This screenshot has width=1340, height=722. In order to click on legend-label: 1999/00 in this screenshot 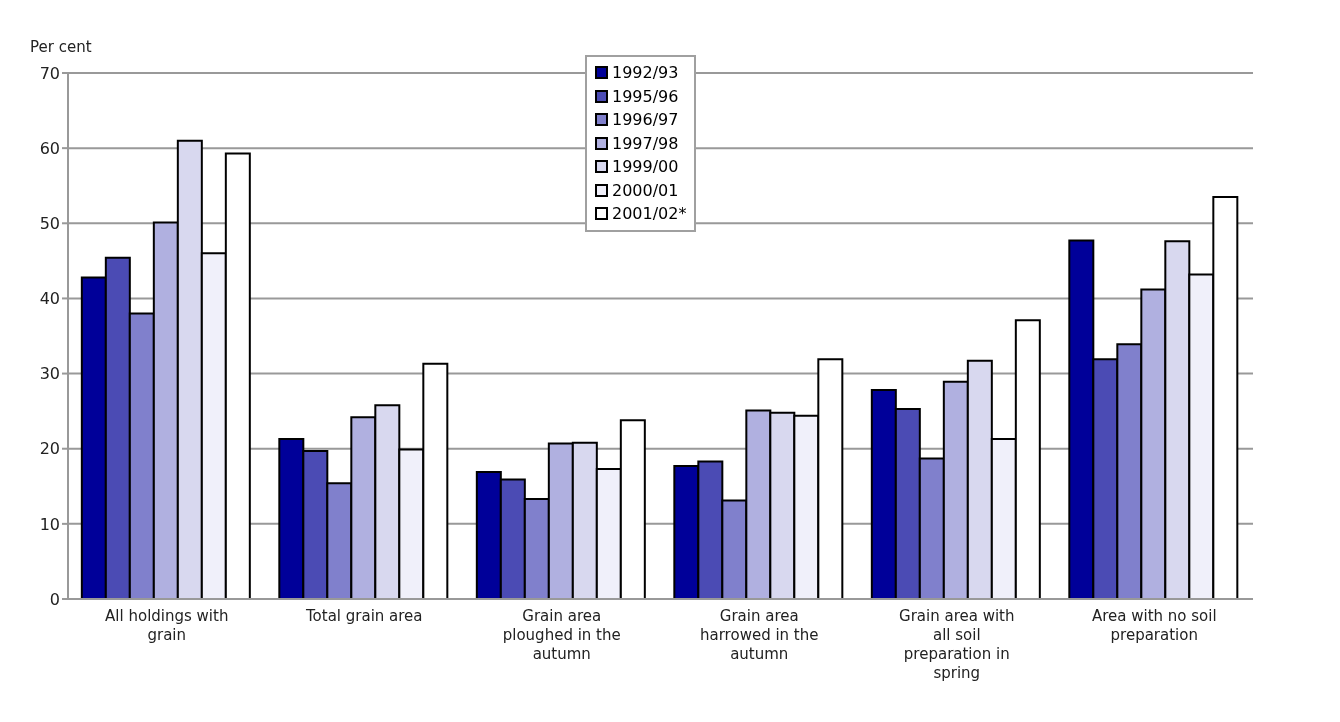, I will do `click(645, 167)`.